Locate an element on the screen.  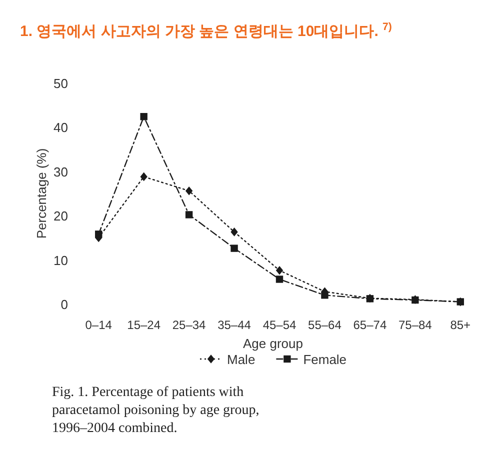
y-tick-label: 0 is located at coordinates (64, 304).